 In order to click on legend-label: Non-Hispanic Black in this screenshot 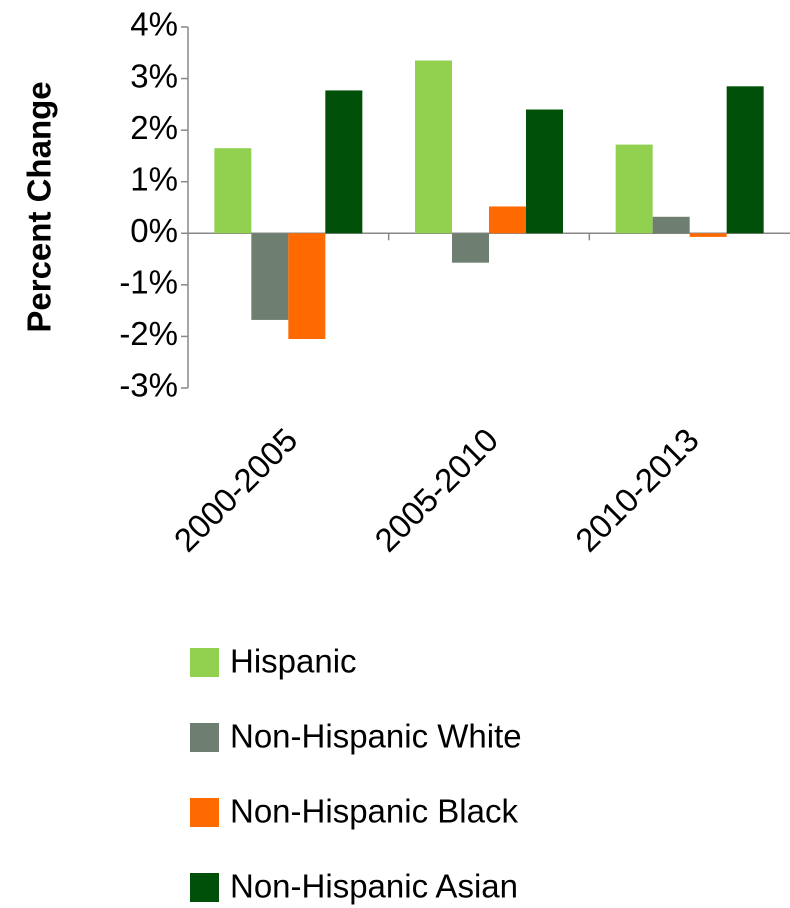, I will do `click(374, 811)`.